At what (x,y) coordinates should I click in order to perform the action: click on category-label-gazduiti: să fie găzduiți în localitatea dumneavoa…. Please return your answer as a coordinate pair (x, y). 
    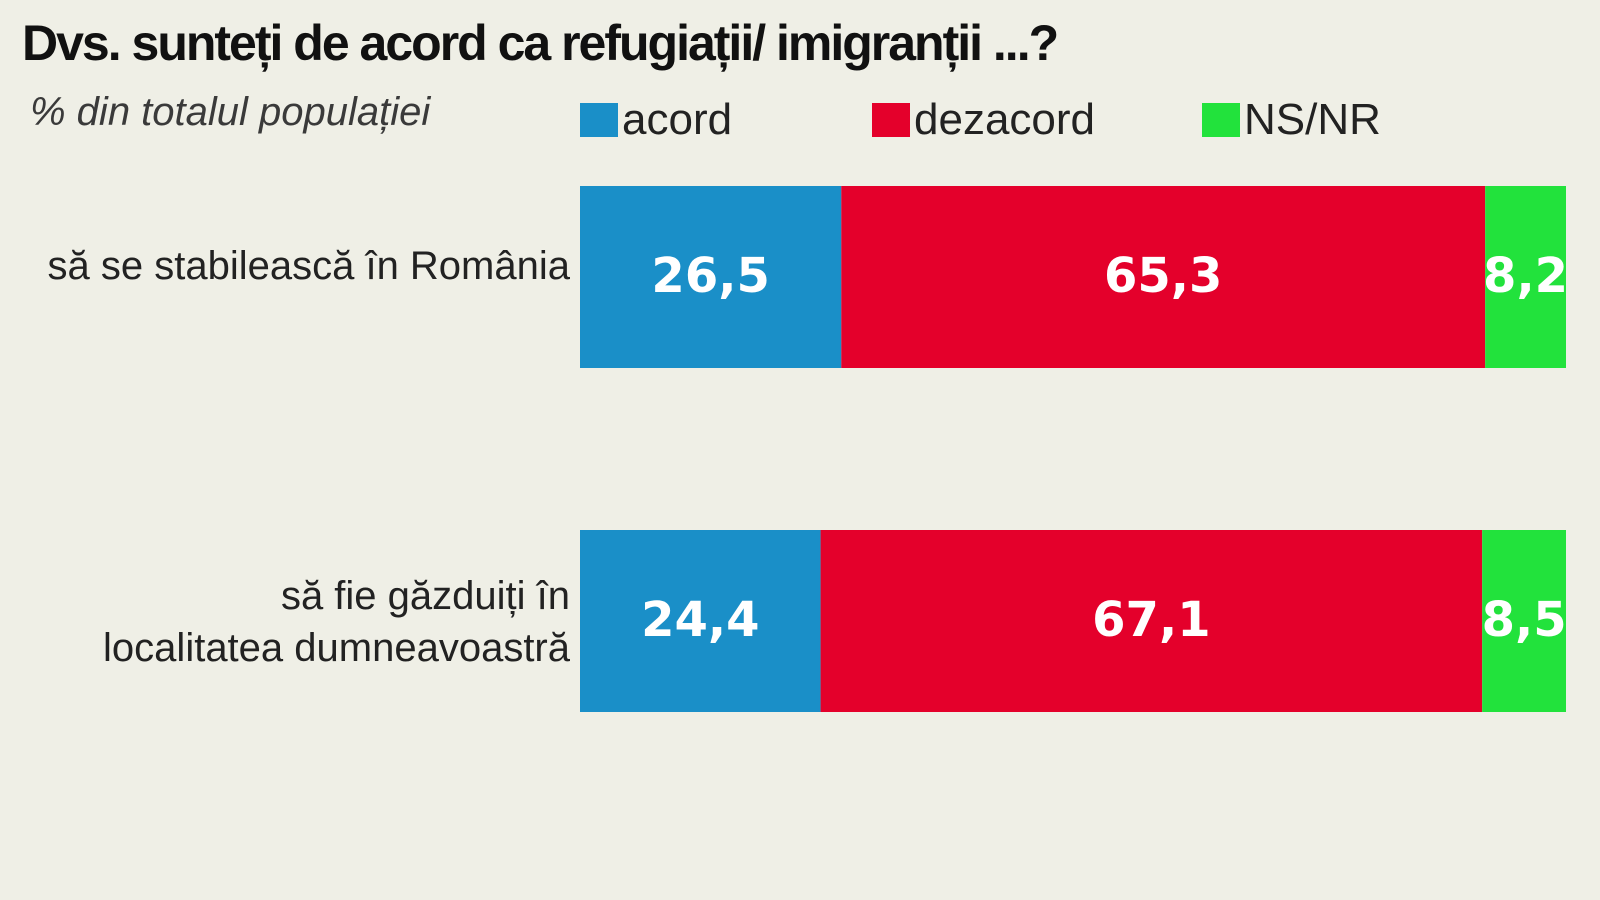
    Looking at the image, I should click on (336, 622).